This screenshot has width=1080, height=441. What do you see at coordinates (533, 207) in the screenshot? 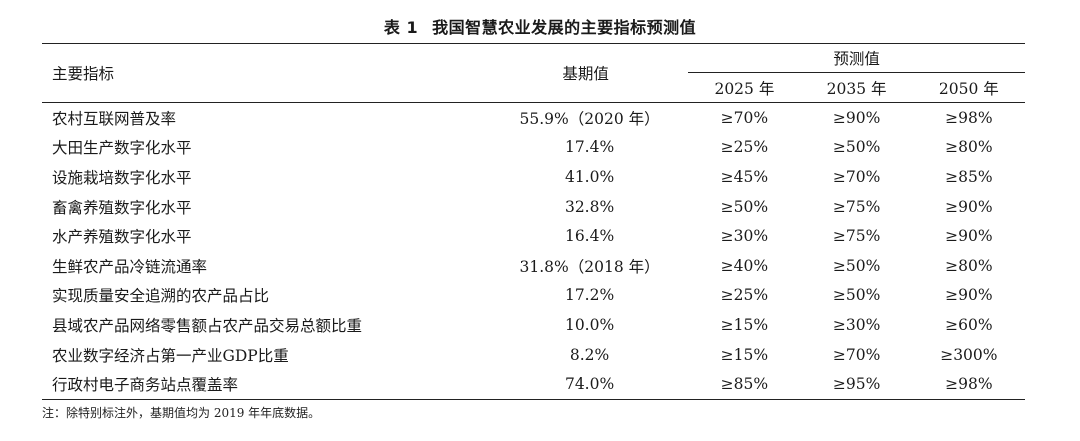
I see `table-row: 畜禽养殖数字化水平 32.8% ≥50% ≥75% ≥90%` at bounding box center [533, 207].